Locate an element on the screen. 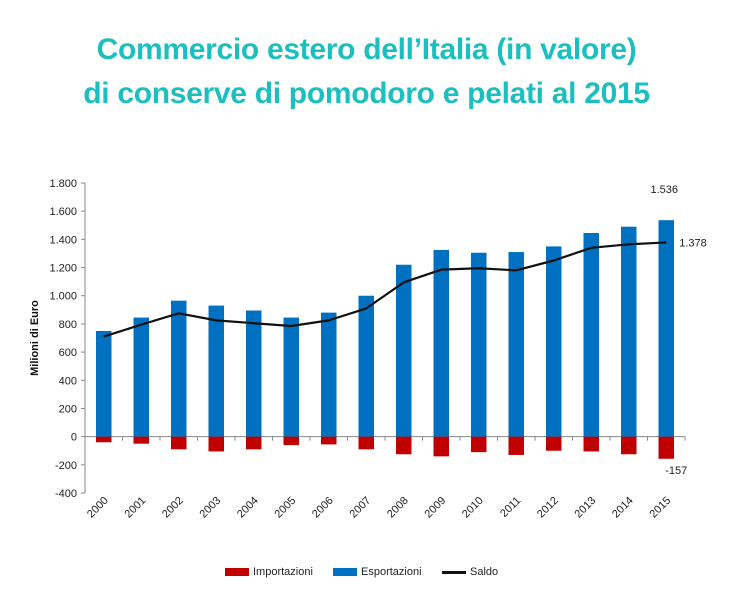 This screenshot has width=733, height=600. legend: Importazioni Esportazioni Saldo is located at coordinates (366, 574).